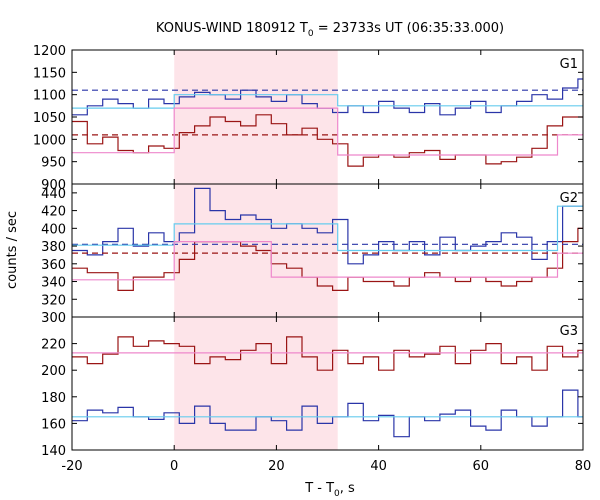 The width and height of the screenshot is (600, 500). Describe the element at coordinates (329, 490) in the screenshot. I see `x-axis-label: T - T0, s` at that location.